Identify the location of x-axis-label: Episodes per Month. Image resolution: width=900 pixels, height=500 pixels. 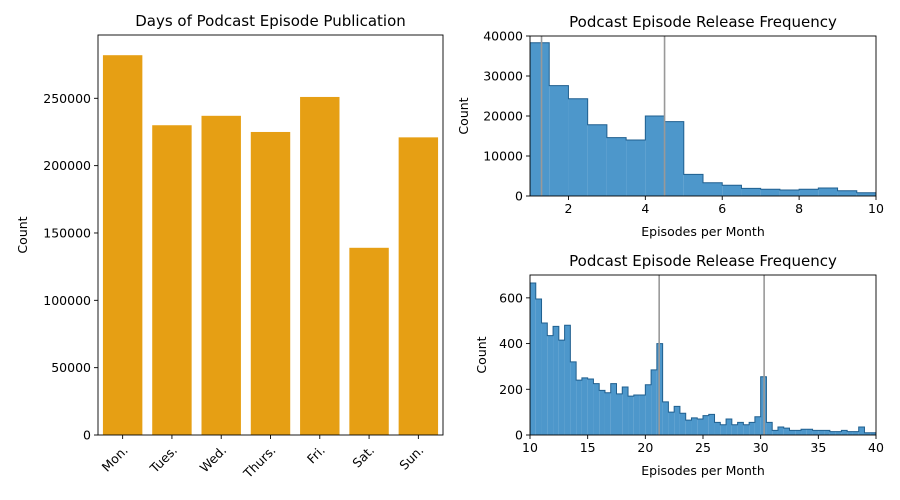
(703, 231).